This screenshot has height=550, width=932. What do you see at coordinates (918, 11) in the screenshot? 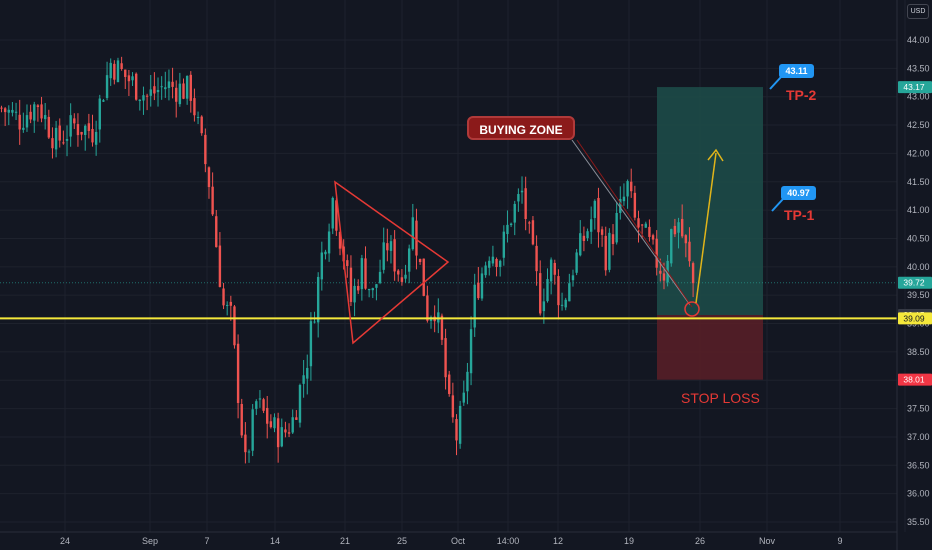
I see `currency-label: USD` at bounding box center [918, 11].